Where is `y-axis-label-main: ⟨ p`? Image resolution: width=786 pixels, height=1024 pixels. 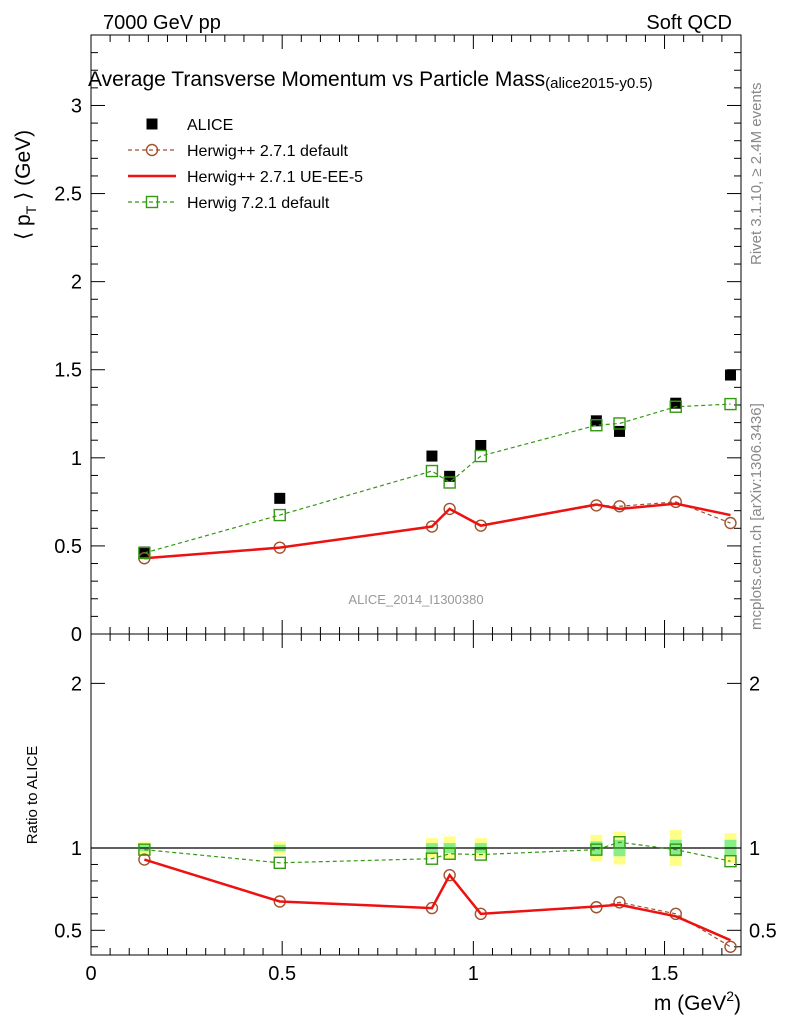
y-axis-label-main: ⟨ p is located at coordinates (23, 227).